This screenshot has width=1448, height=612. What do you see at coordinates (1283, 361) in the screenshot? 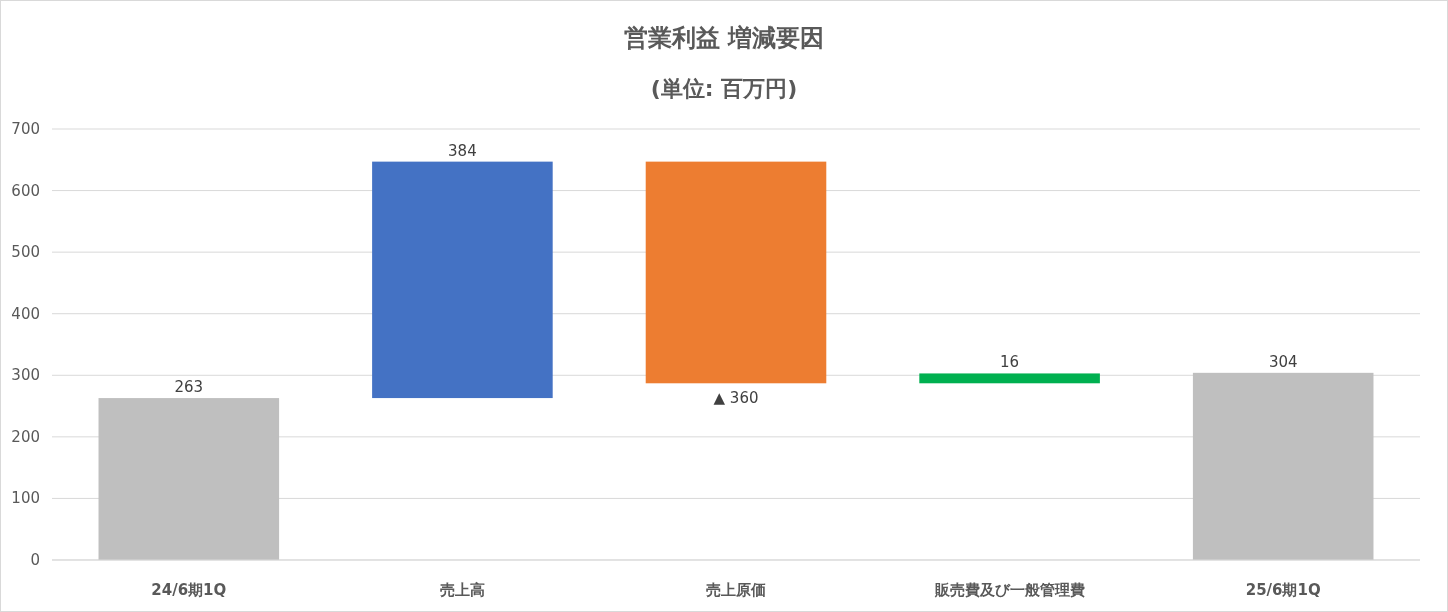
I see `data-label: 304` at bounding box center [1283, 361].